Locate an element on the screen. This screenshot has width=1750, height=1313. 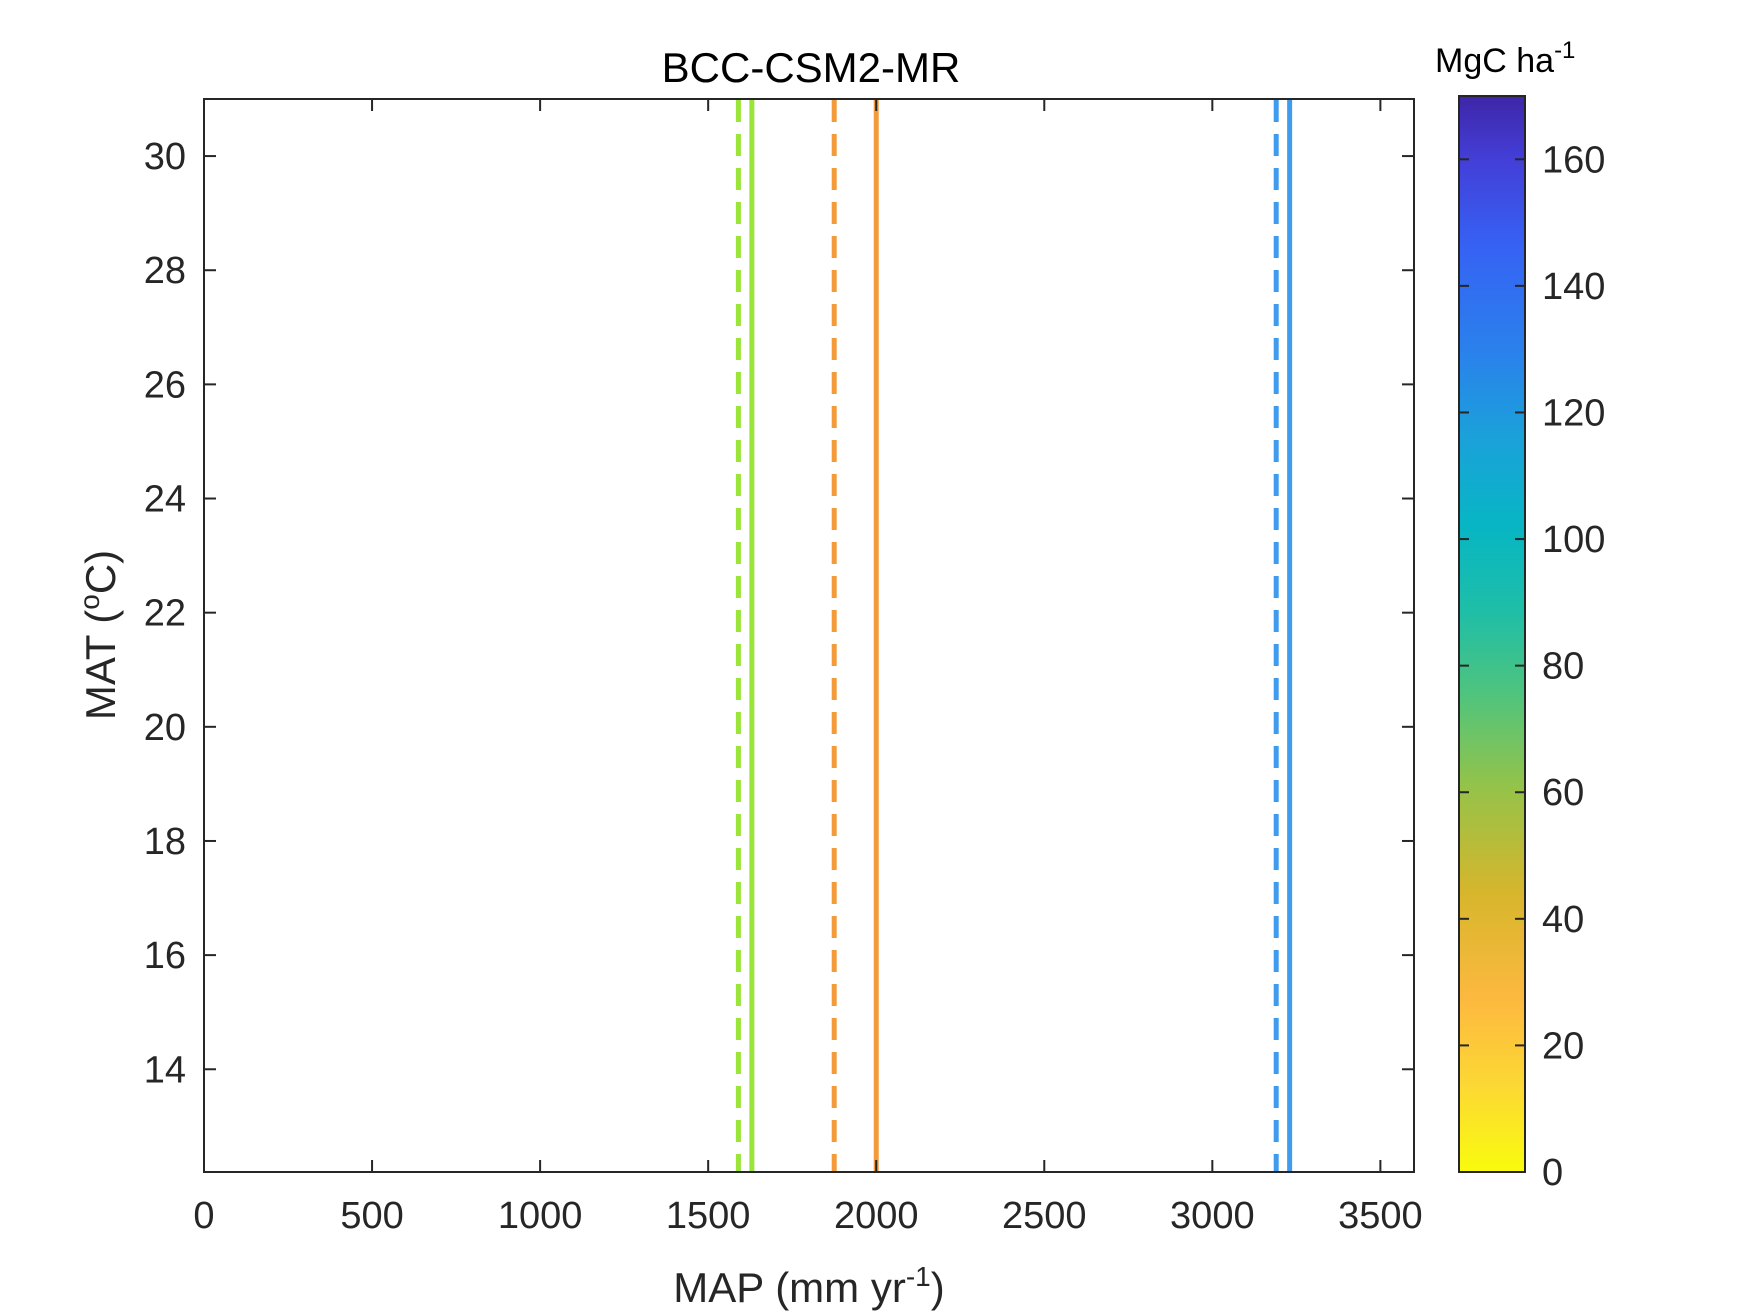
colorbar-tick-label: 40 is located at coordinates (1563, 920).